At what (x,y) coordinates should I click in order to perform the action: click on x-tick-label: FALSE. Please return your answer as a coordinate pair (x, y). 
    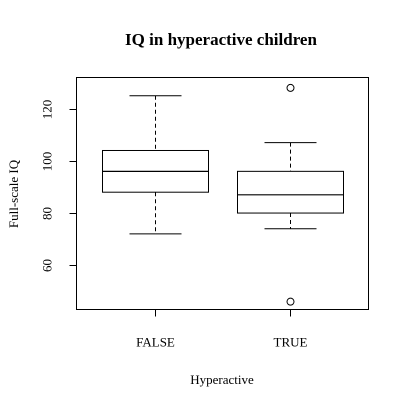
    Looking at the image, I should click on (155, 342).